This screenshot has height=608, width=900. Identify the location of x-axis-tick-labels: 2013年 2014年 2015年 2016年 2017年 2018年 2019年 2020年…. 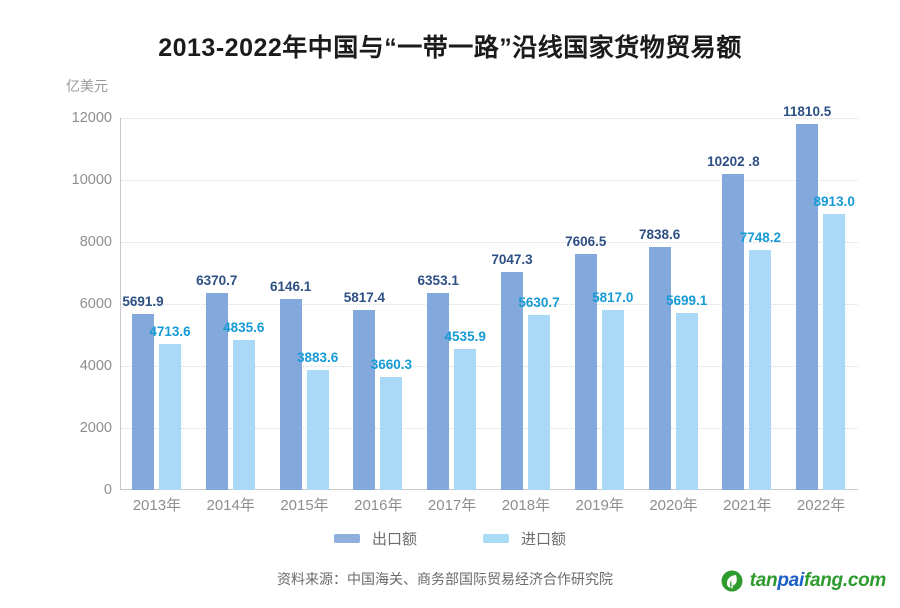
(489, 506).